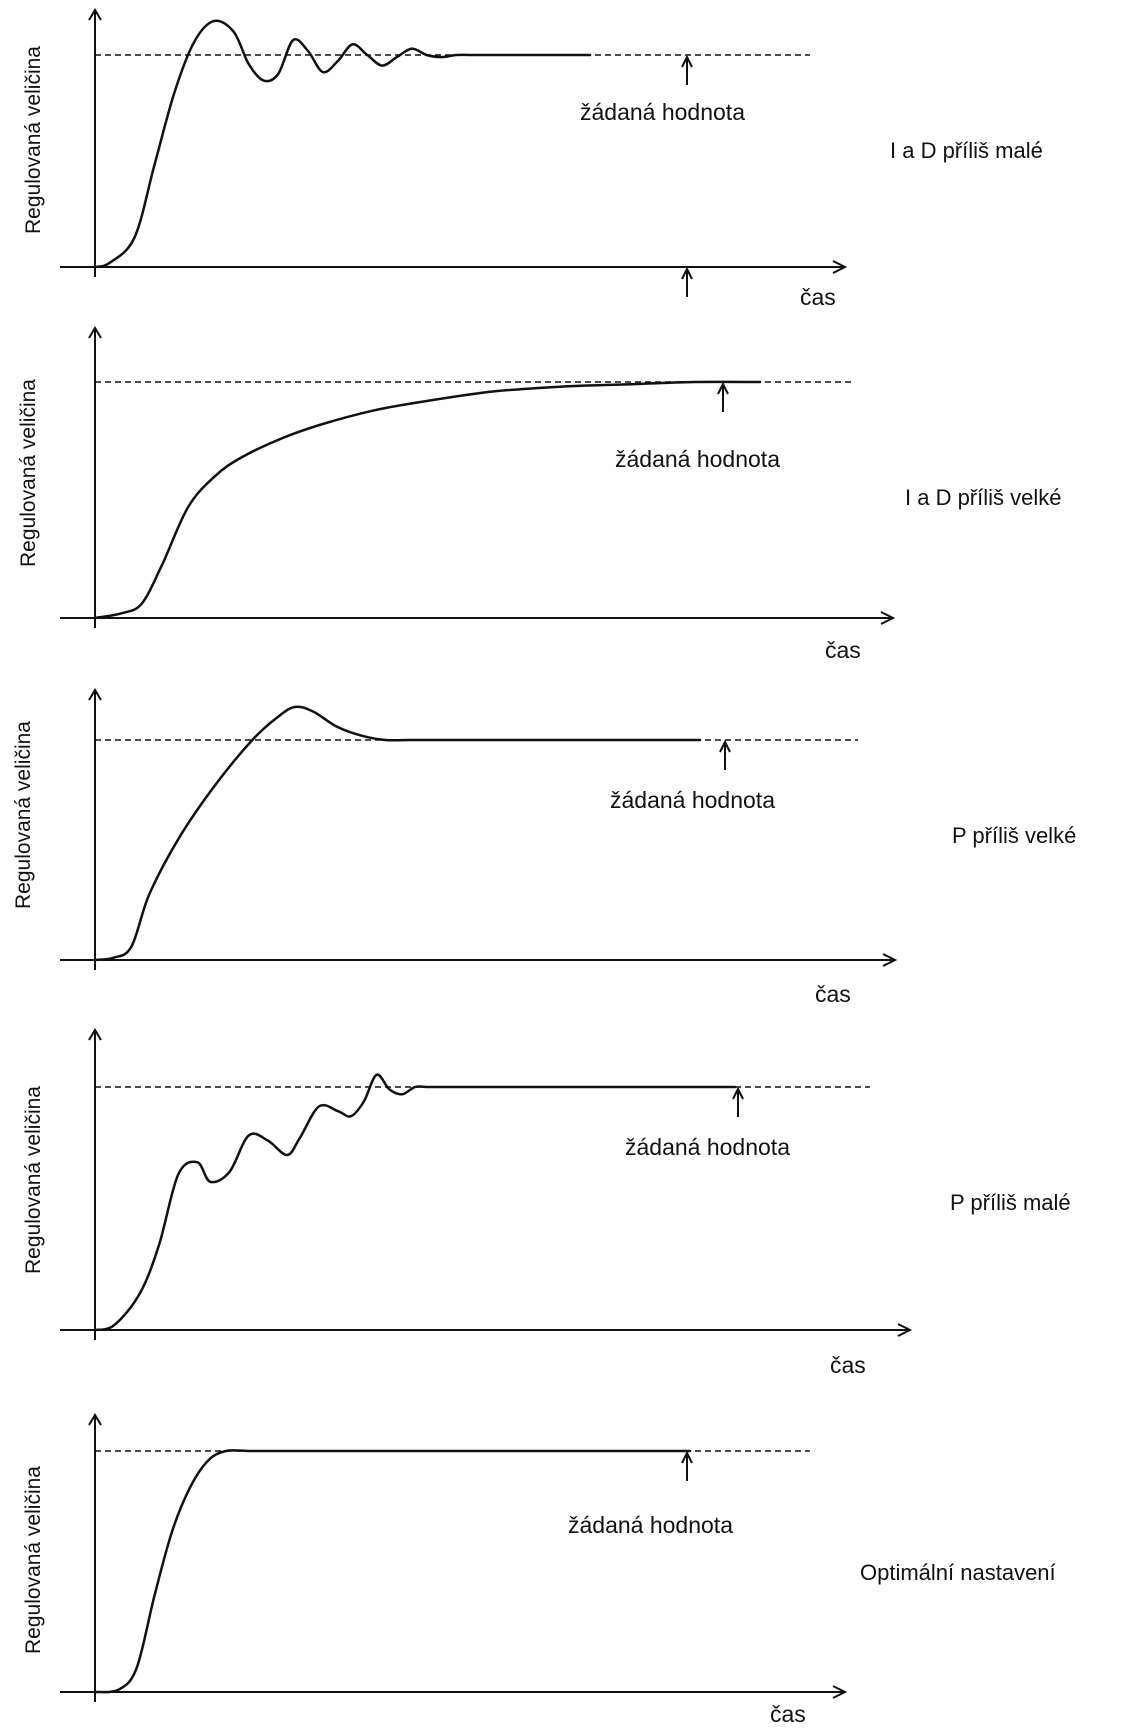 The width and height of the screenshot is (1143, 1729). I want to click on chart-title: I a D příliš velké, so click(983, 497).